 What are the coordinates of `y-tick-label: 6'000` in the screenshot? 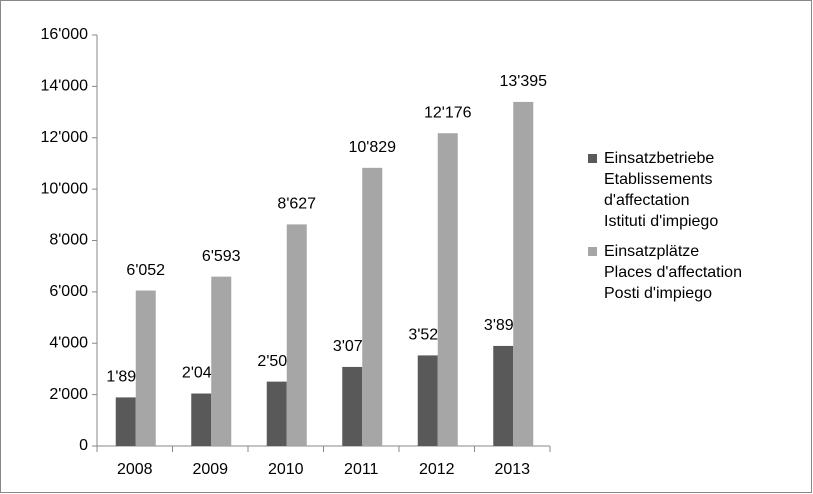 It's located at (68, 291).